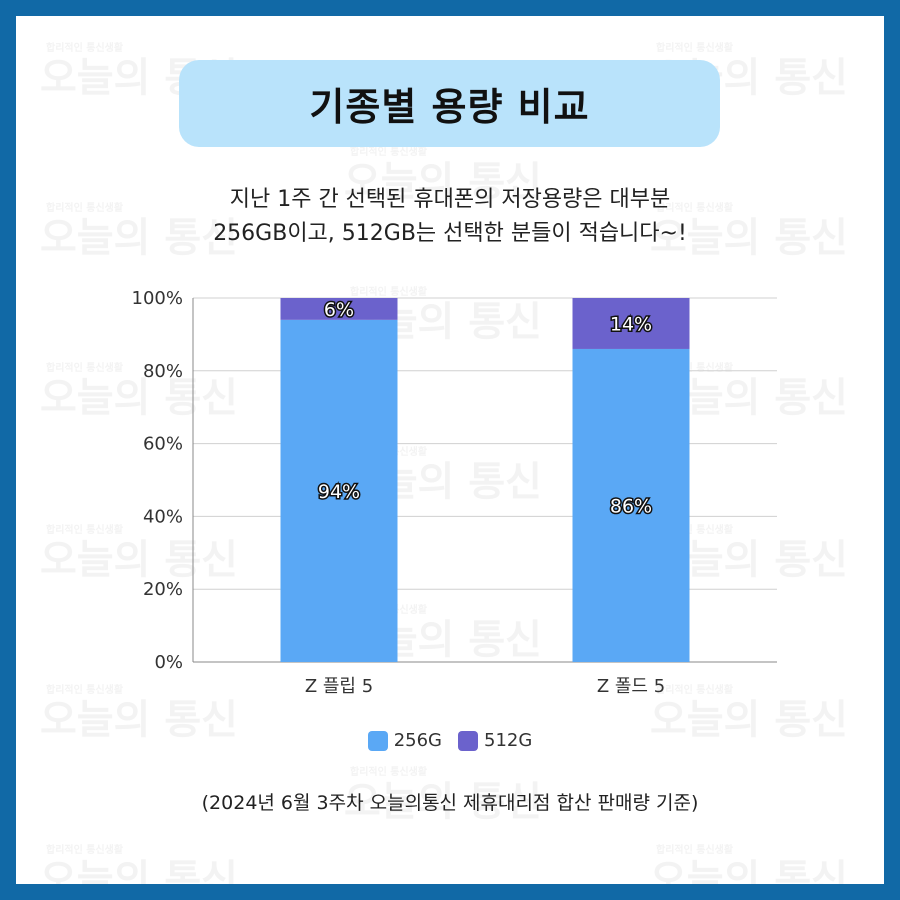 This screenshot has height=900, width=900. Describe the element at coordinates (468, 740) in the screenshot. I see `legend-swatch-512g` at that location.